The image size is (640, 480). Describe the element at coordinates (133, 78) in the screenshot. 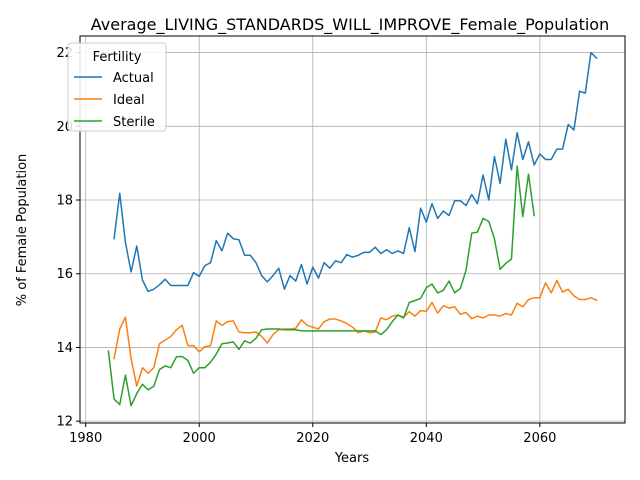

I see `legend-label-actual: Actual` at that location.